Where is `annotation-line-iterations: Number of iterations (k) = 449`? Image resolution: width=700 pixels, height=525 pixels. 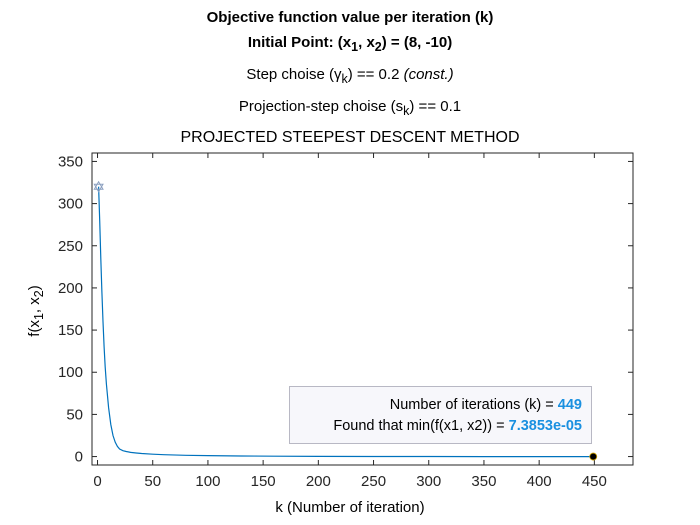 annotation-line-iterations: Number of iterations (k) = 449 is located at coordinates (485, 405).